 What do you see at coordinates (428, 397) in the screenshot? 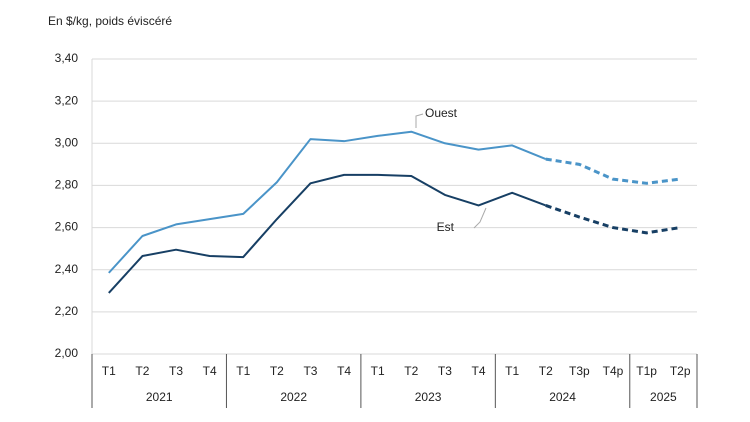
I see `x-group-label: 2023` at bounding box center [428, 397].